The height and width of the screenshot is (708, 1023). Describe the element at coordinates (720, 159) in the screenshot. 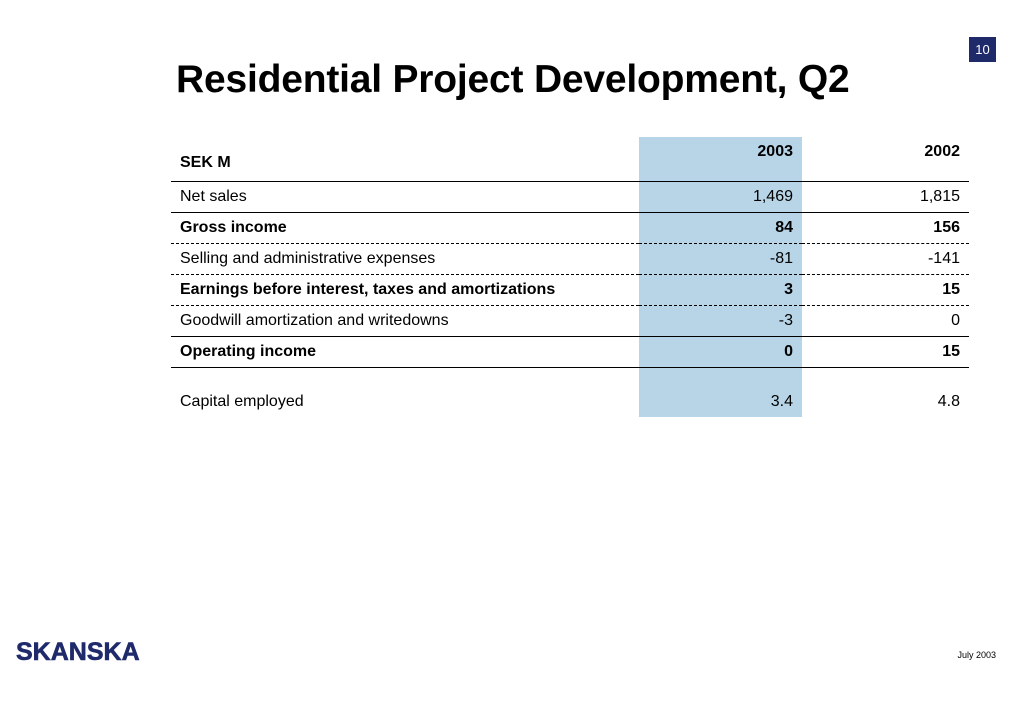

I see `header-2003: 2003` at that location.